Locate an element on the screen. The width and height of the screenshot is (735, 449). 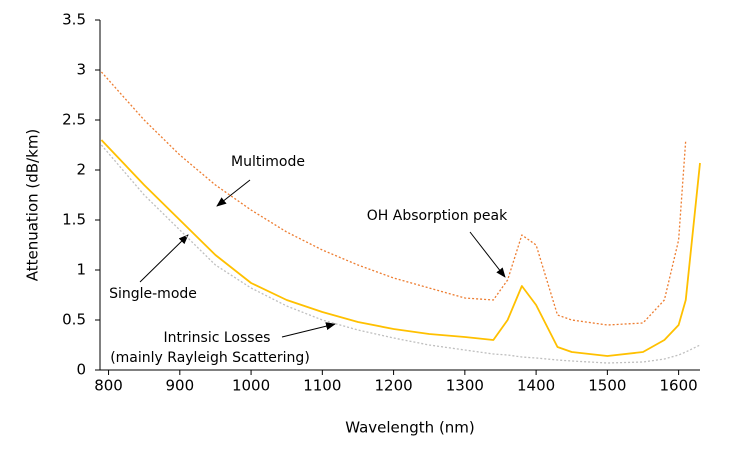
y-tick-label: 1 is located at coordinates (81, 270).